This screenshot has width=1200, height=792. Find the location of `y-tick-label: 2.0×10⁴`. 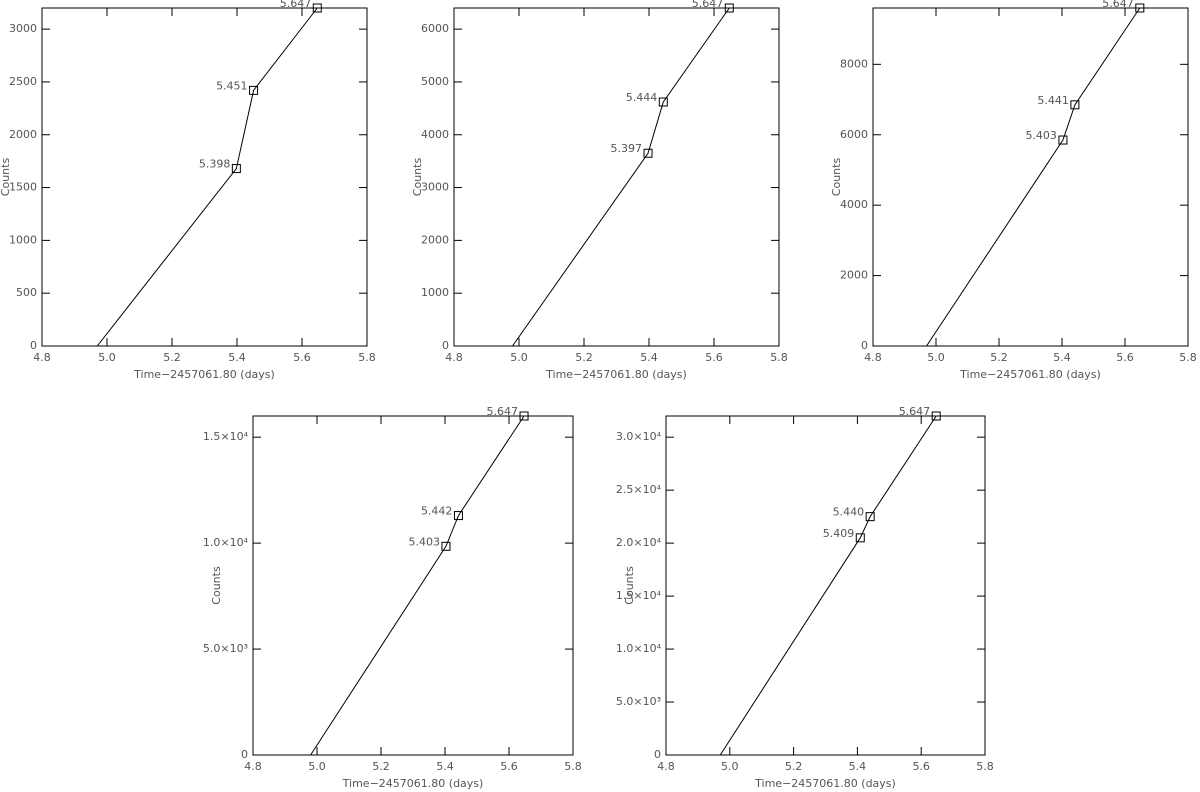

y-tick-label: 2.0×10⁴ is located at coordinates (639, 542).